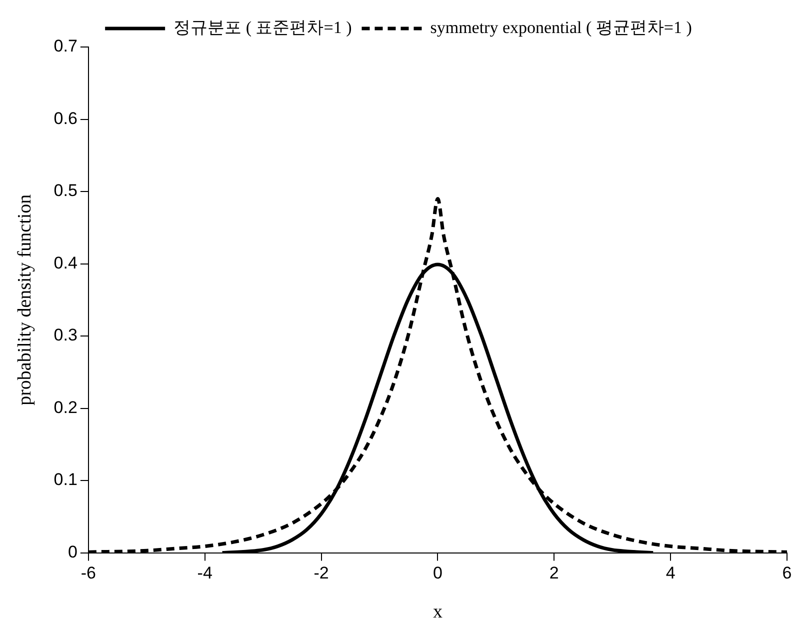  What do you see at coordinates (204, 573) in the screenshot?
I see `x-tick-label: -4` at bounding box center [204, 573].